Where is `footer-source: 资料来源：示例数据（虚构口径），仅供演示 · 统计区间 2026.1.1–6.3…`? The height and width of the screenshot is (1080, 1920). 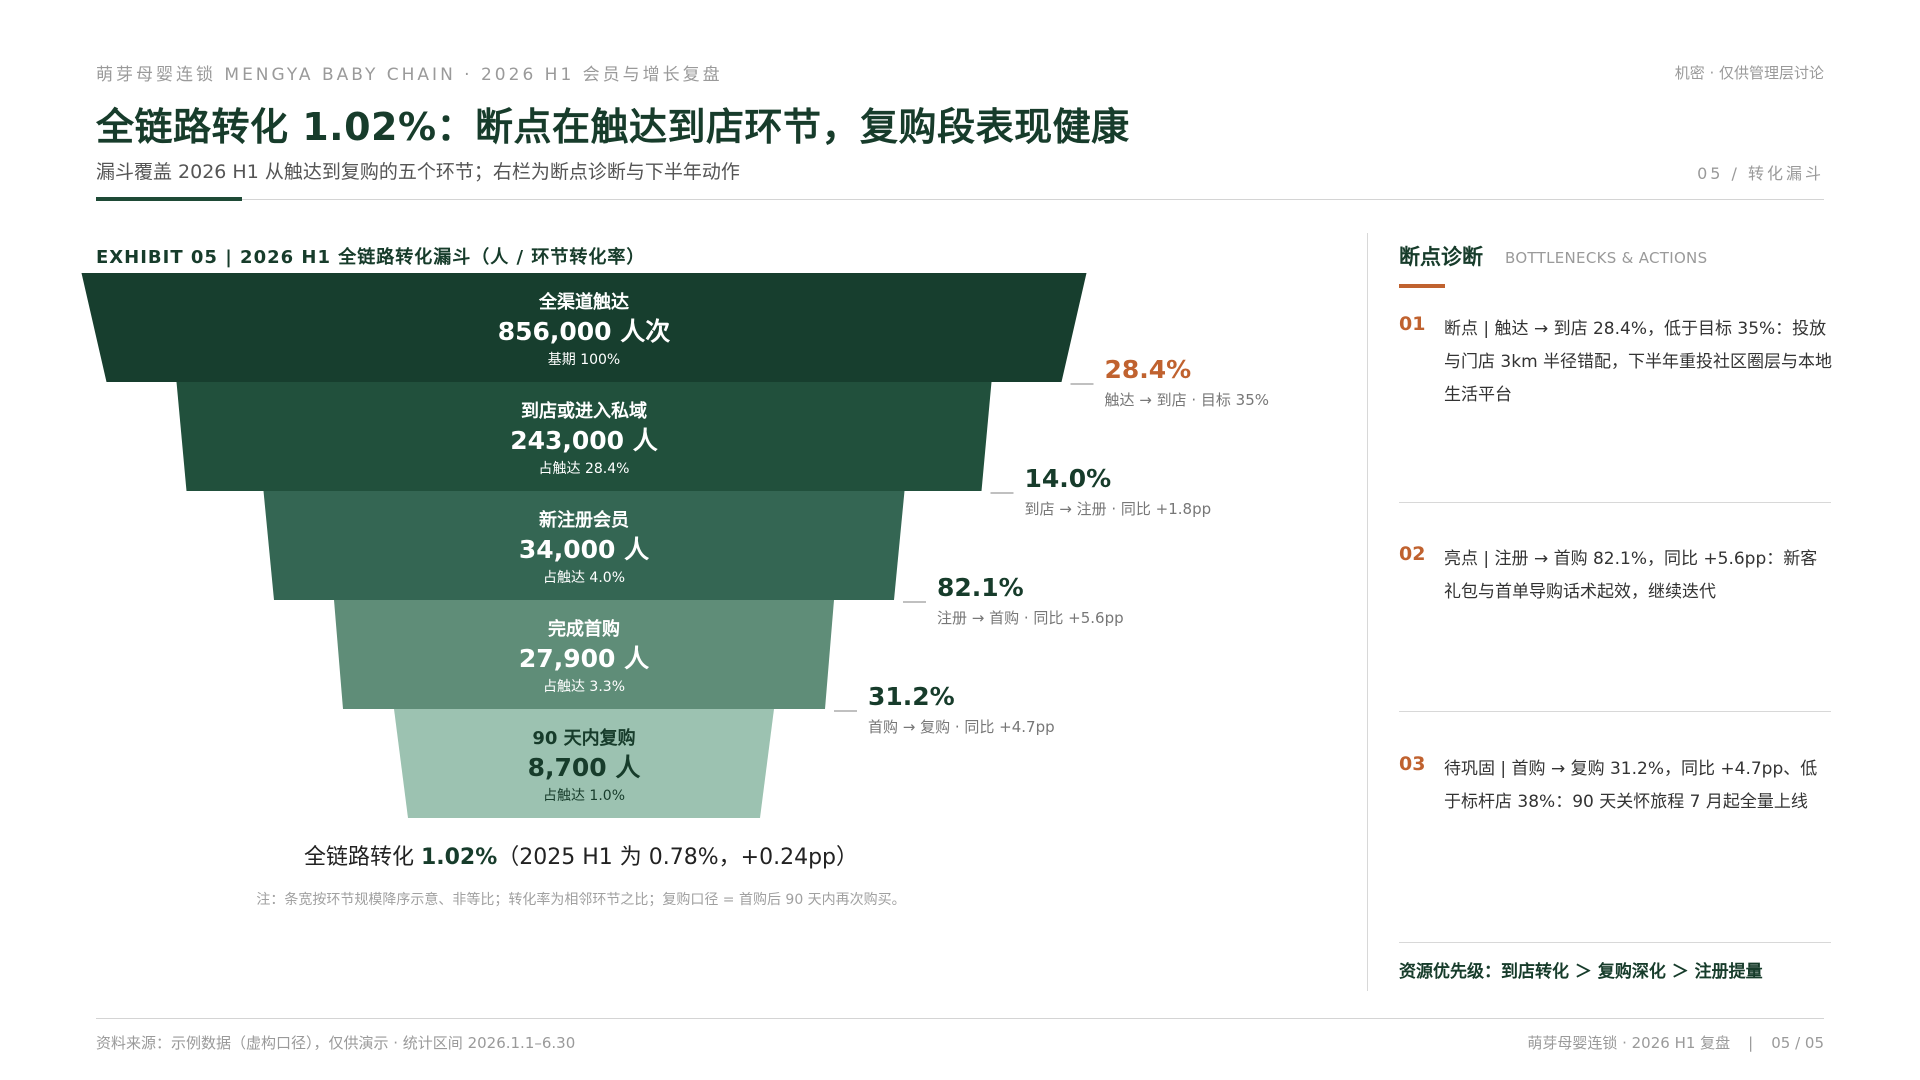 footer-source: 资料来源：示例数据（虚构口径），仅供演示 · 统计区间 2026.1.1–6.3… is located at coordinates (336, 1043).